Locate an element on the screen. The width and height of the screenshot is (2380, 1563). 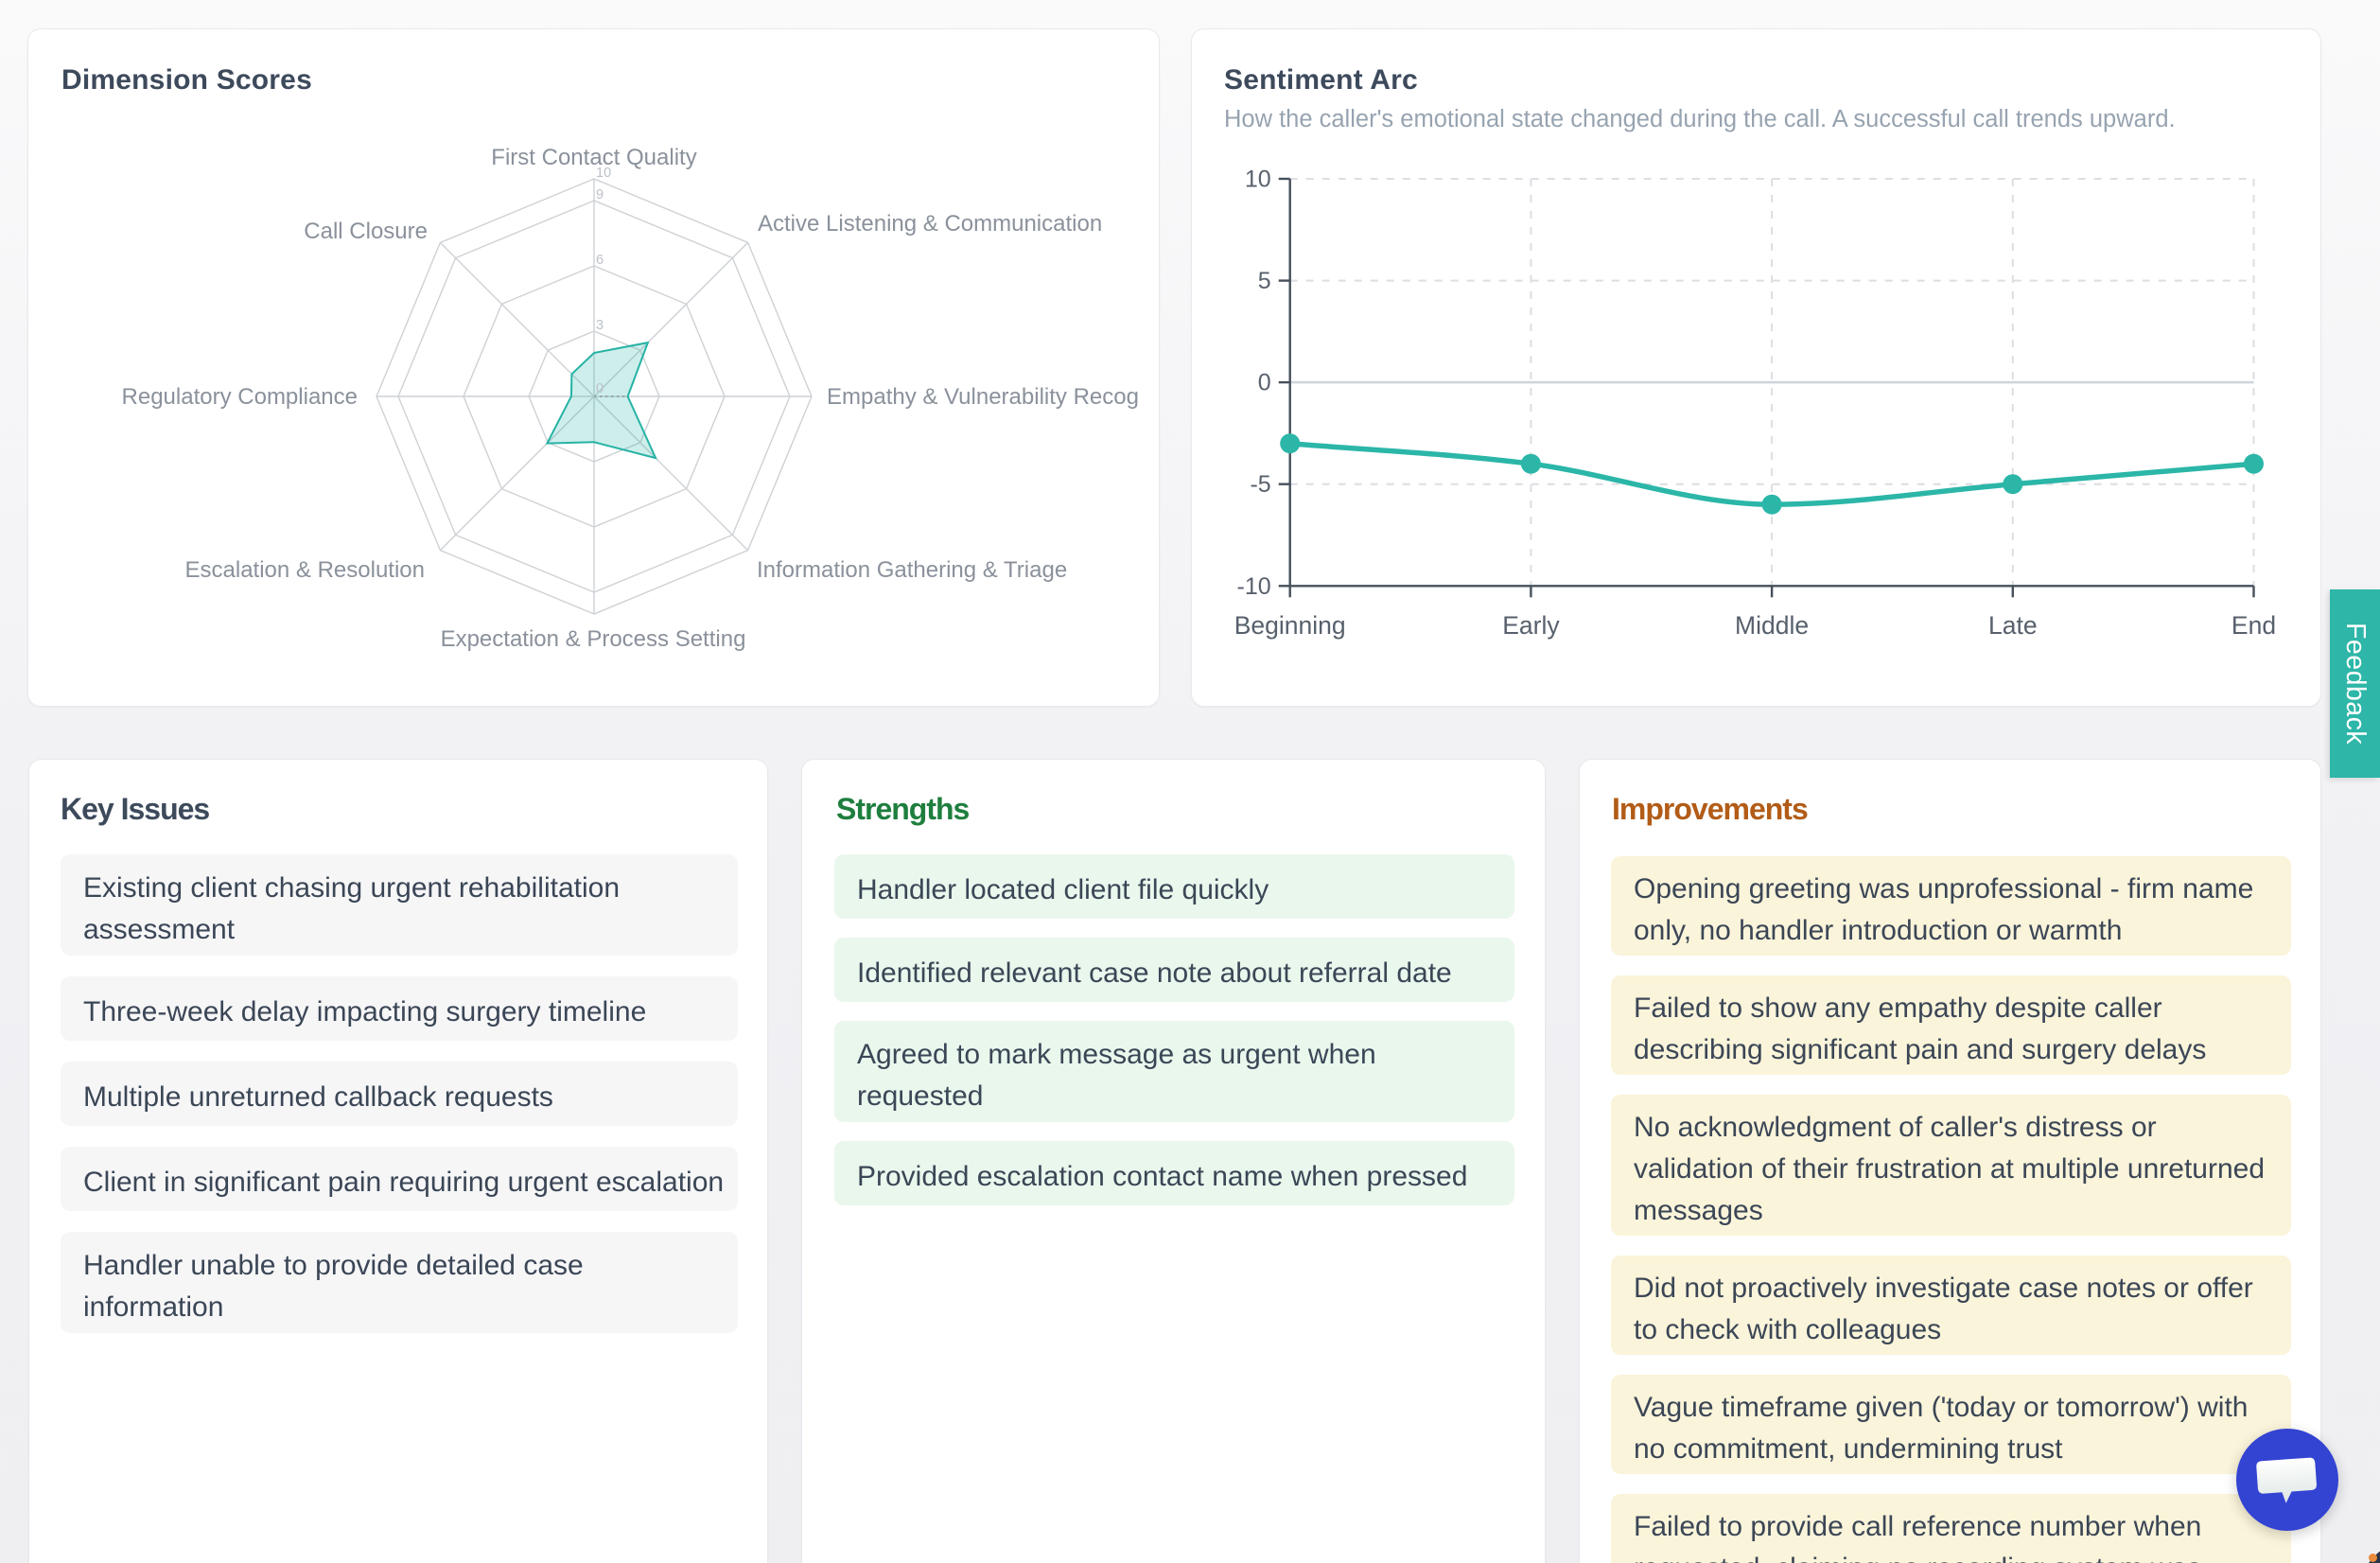
svg-text: -10 is located at coordinates (1254, 587).